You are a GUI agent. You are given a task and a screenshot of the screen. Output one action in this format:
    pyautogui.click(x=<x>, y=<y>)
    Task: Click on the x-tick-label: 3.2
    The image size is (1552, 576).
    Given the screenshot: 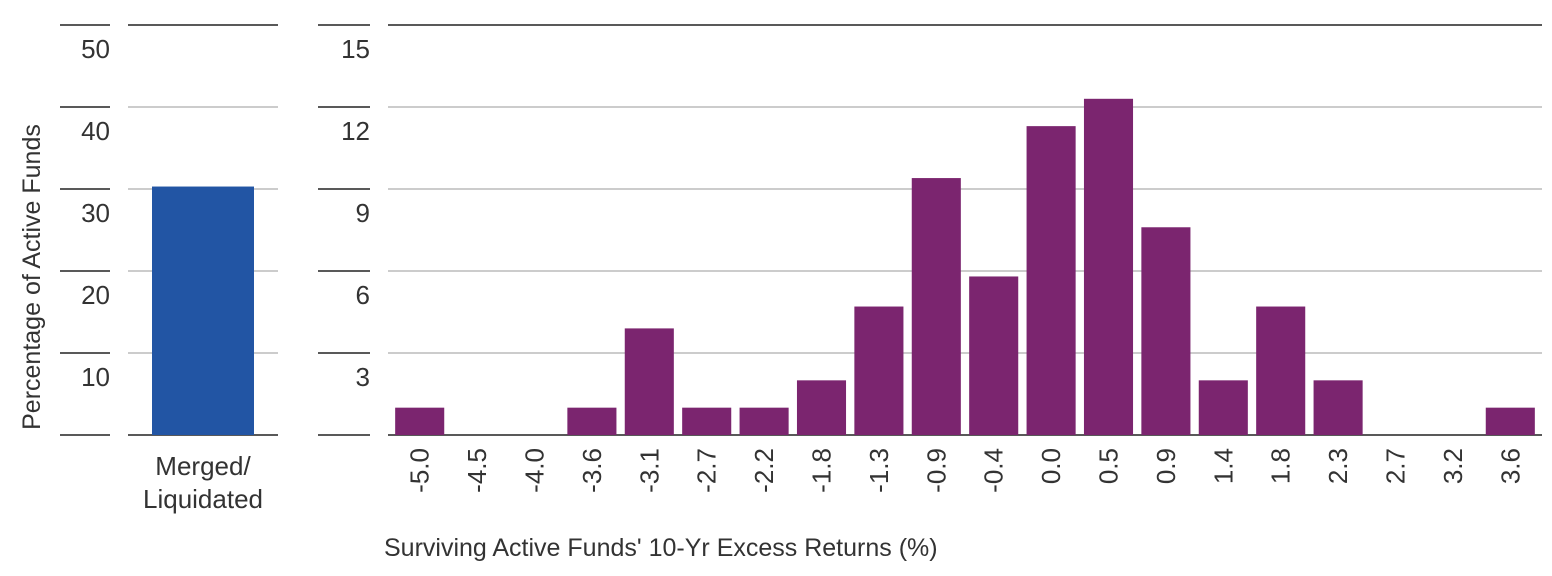 What is the action you would take?
    pyautogui.click(x=1453, y=466)
    